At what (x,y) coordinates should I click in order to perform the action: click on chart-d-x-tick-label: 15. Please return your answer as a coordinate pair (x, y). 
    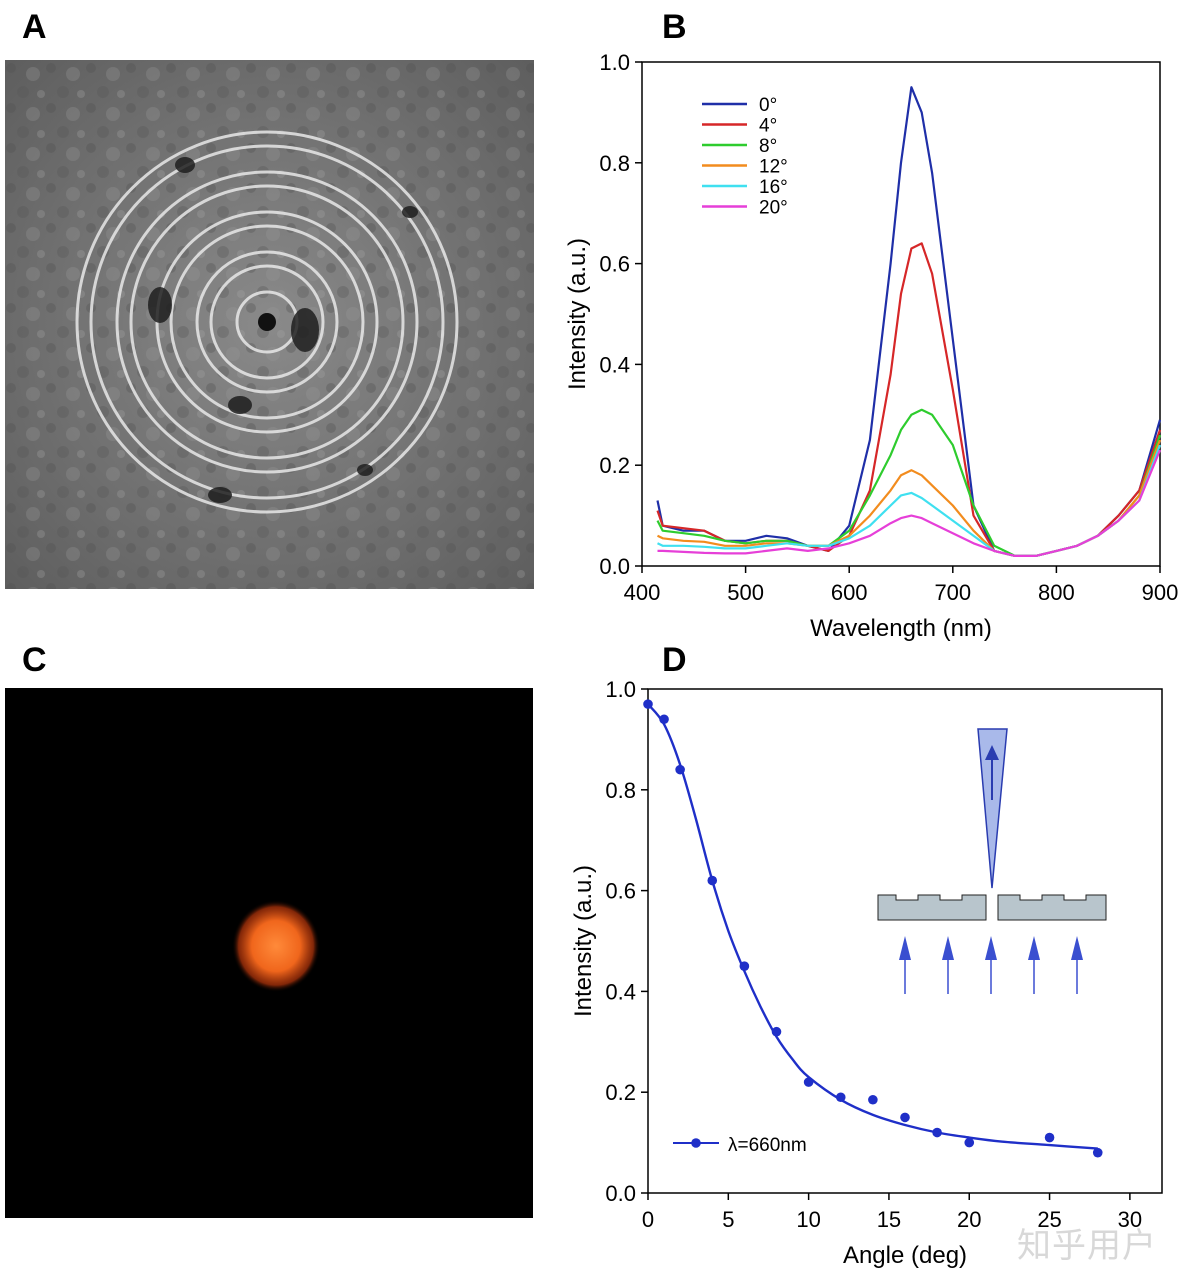
    Looking at the image, I should click on (889, 1219).